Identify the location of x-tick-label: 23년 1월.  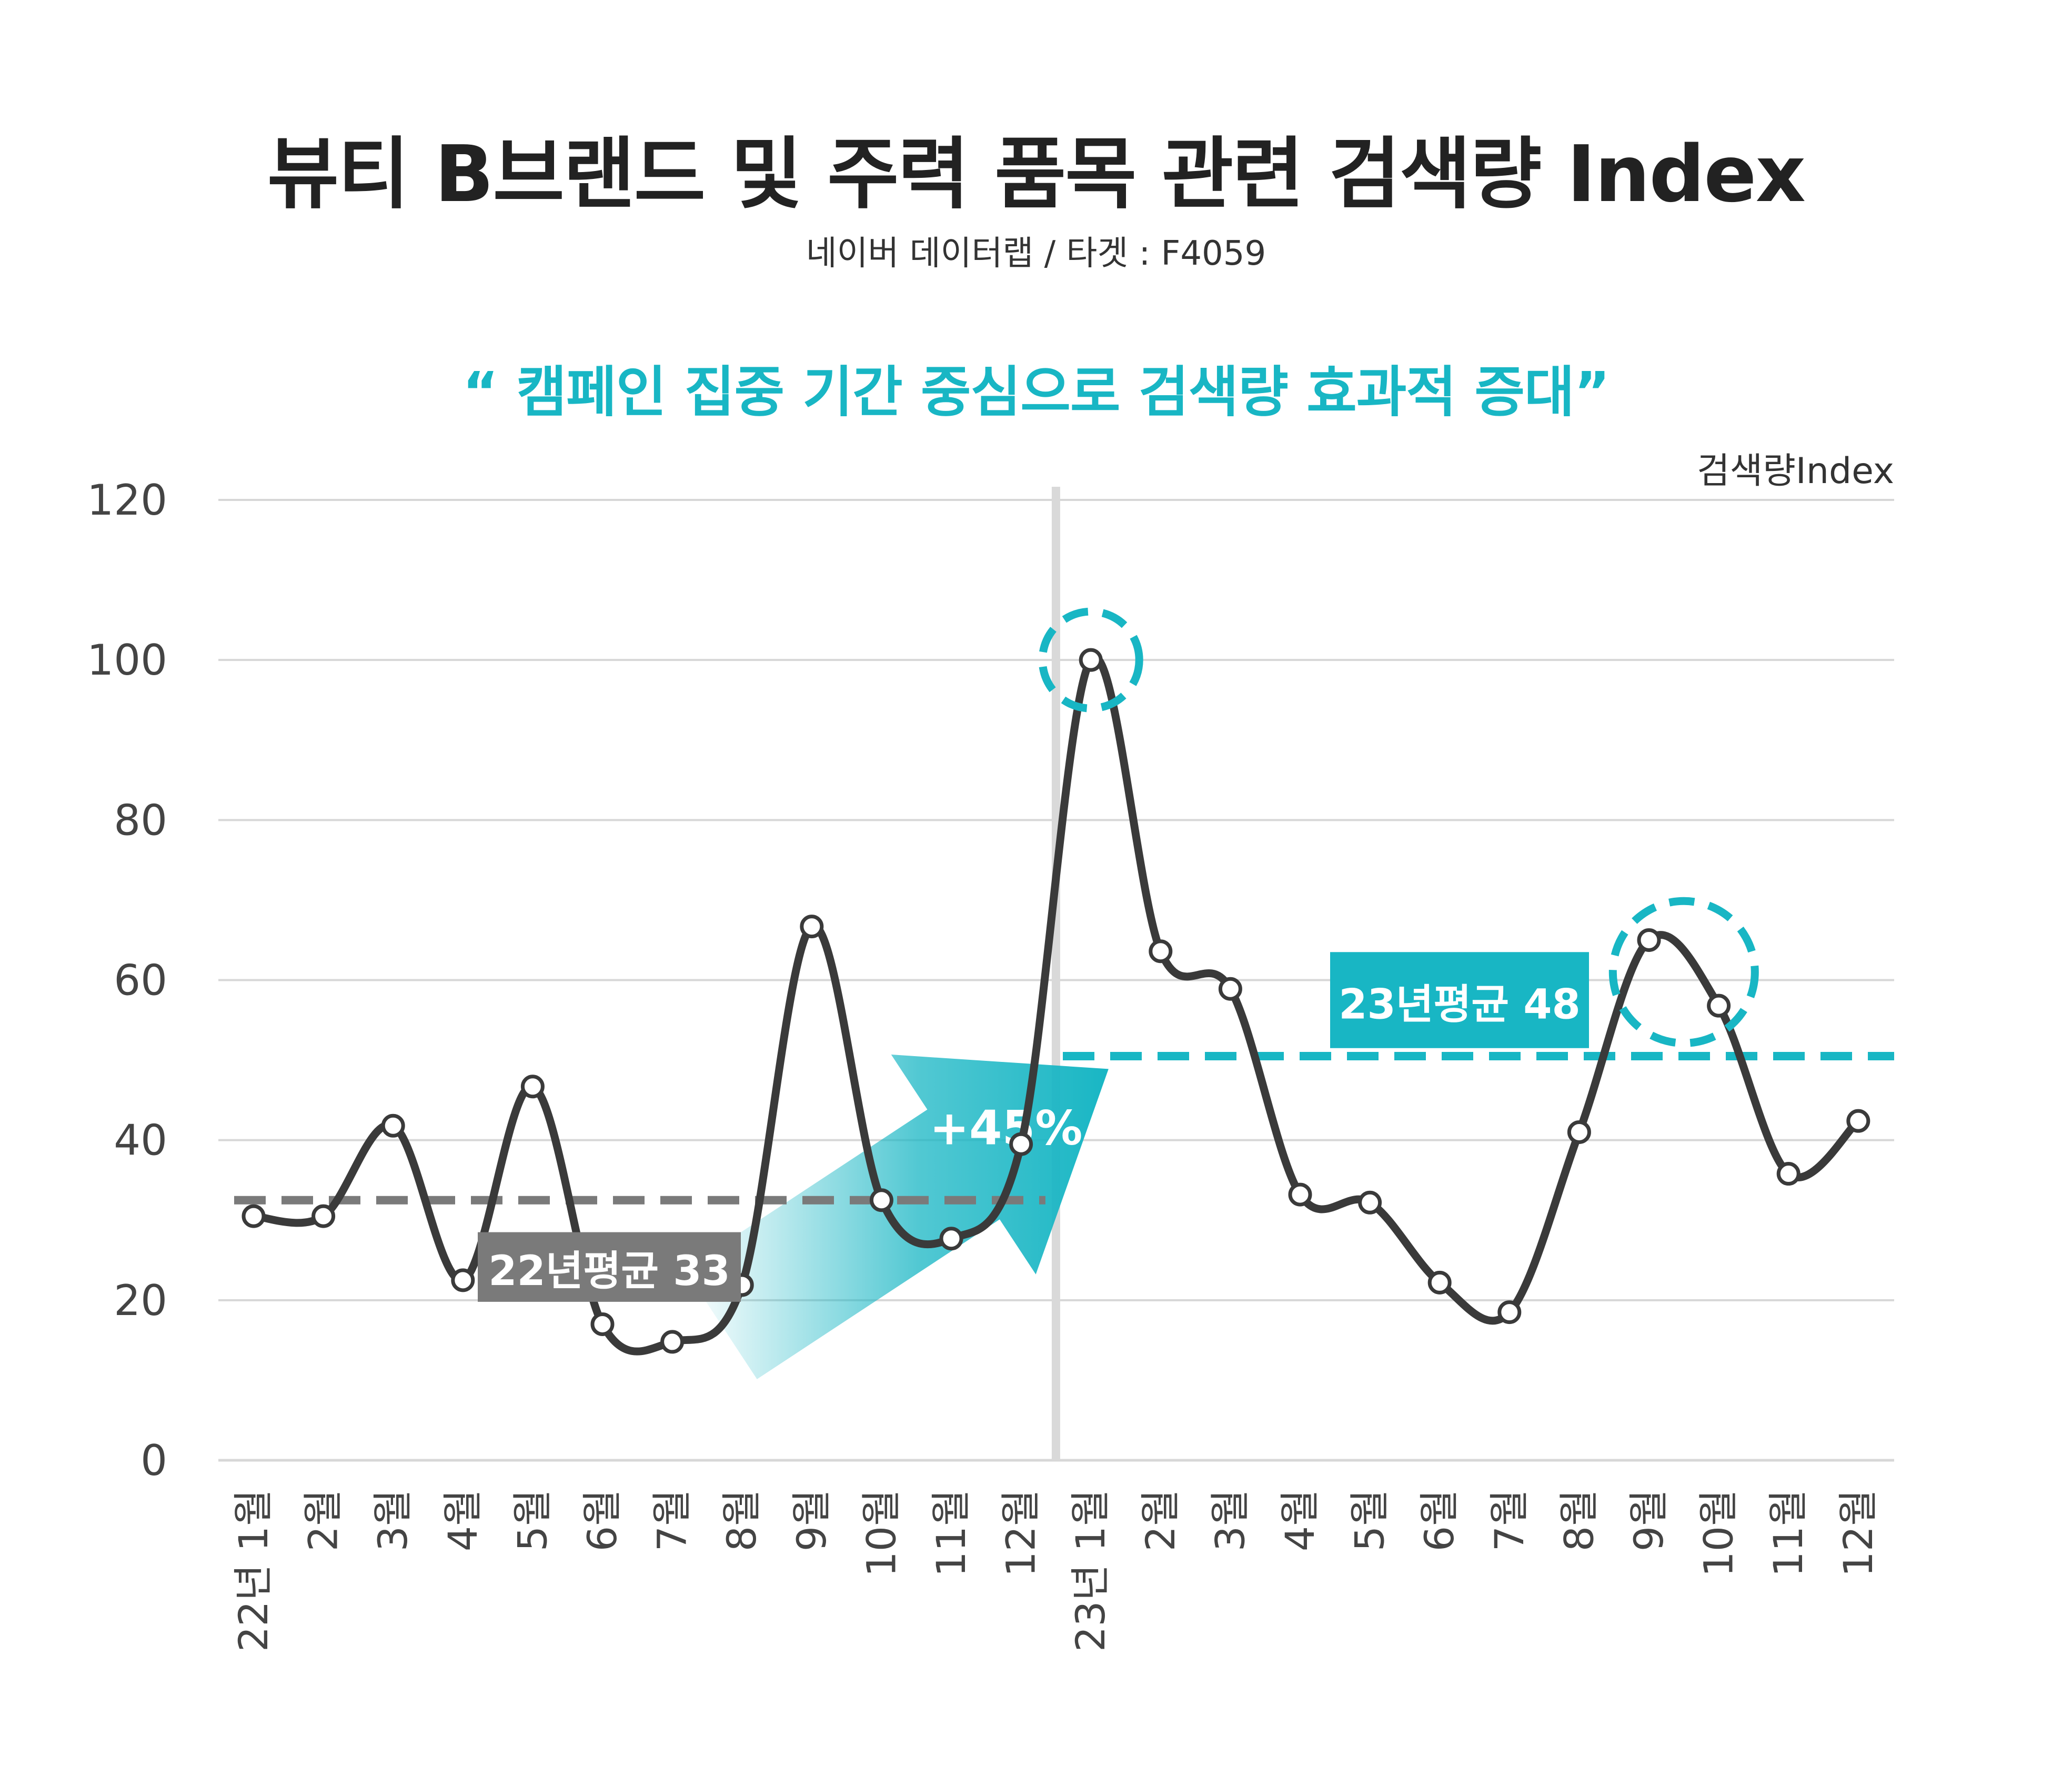
(1090, 1570).